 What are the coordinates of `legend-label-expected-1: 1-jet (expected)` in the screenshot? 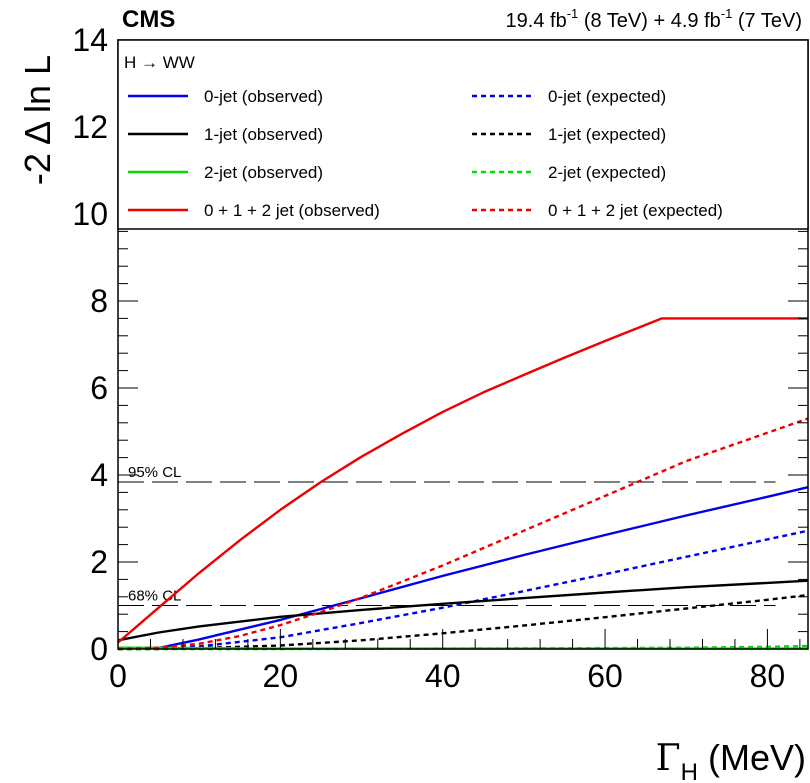 It's located at (607, 134).